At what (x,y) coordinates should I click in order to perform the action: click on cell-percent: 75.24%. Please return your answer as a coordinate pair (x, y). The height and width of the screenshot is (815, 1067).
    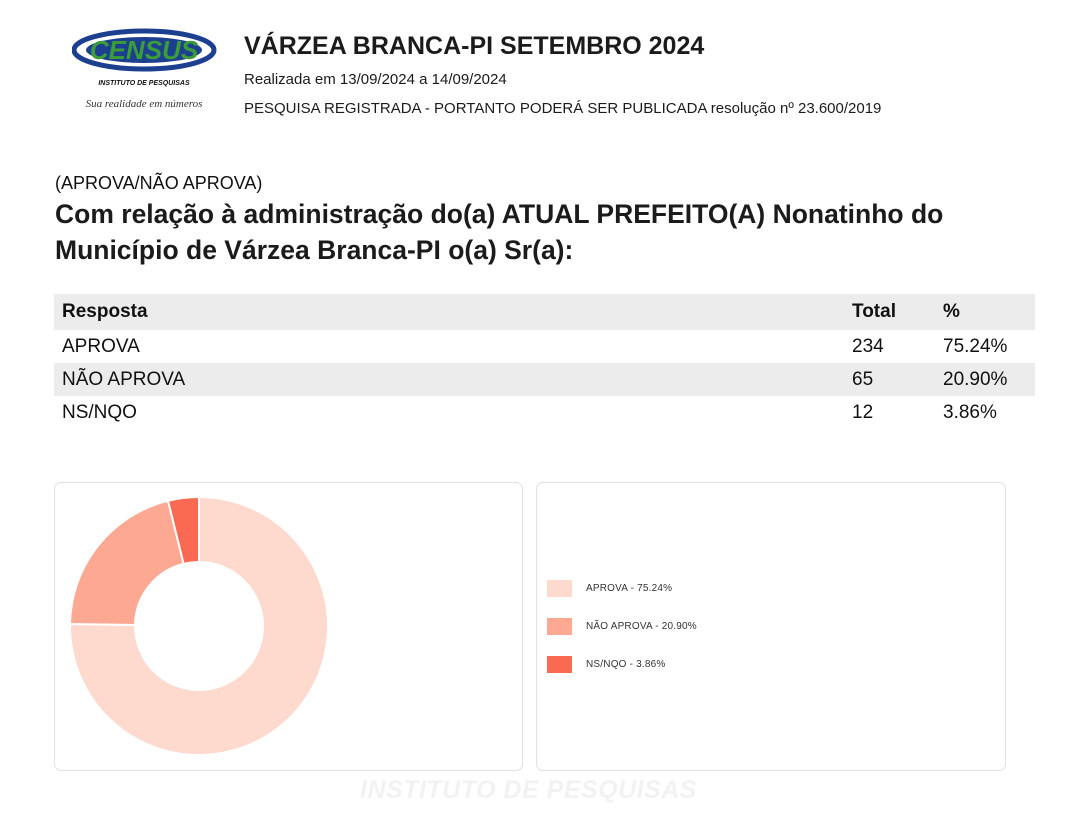
    Looking at the image, I should click on (975, 346).